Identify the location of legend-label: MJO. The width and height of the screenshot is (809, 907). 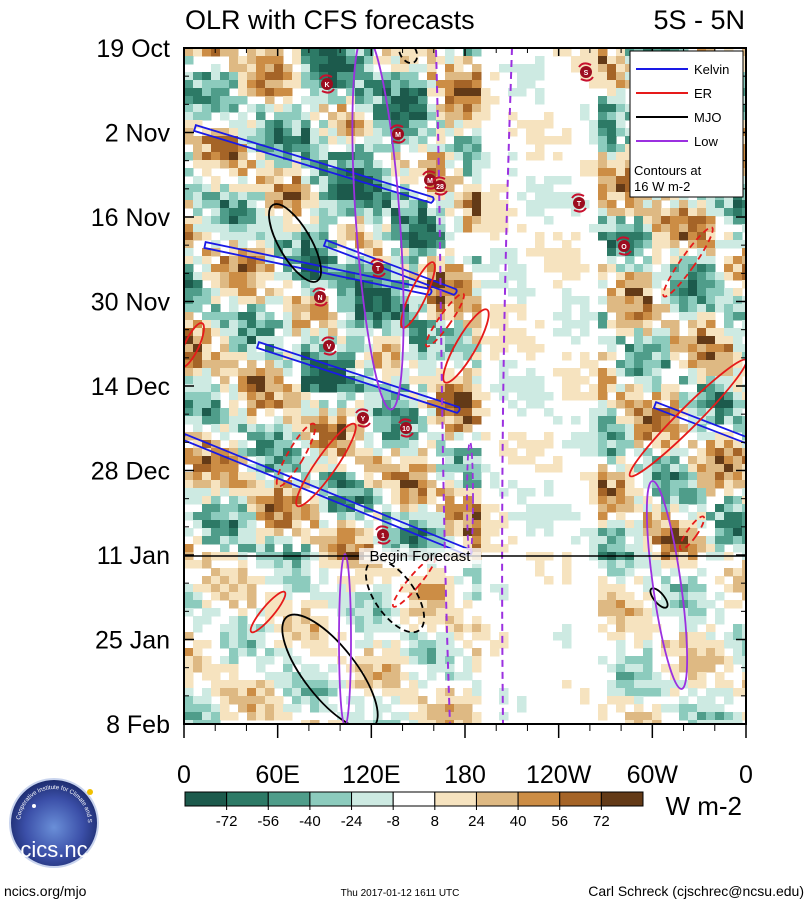
(707, 117).